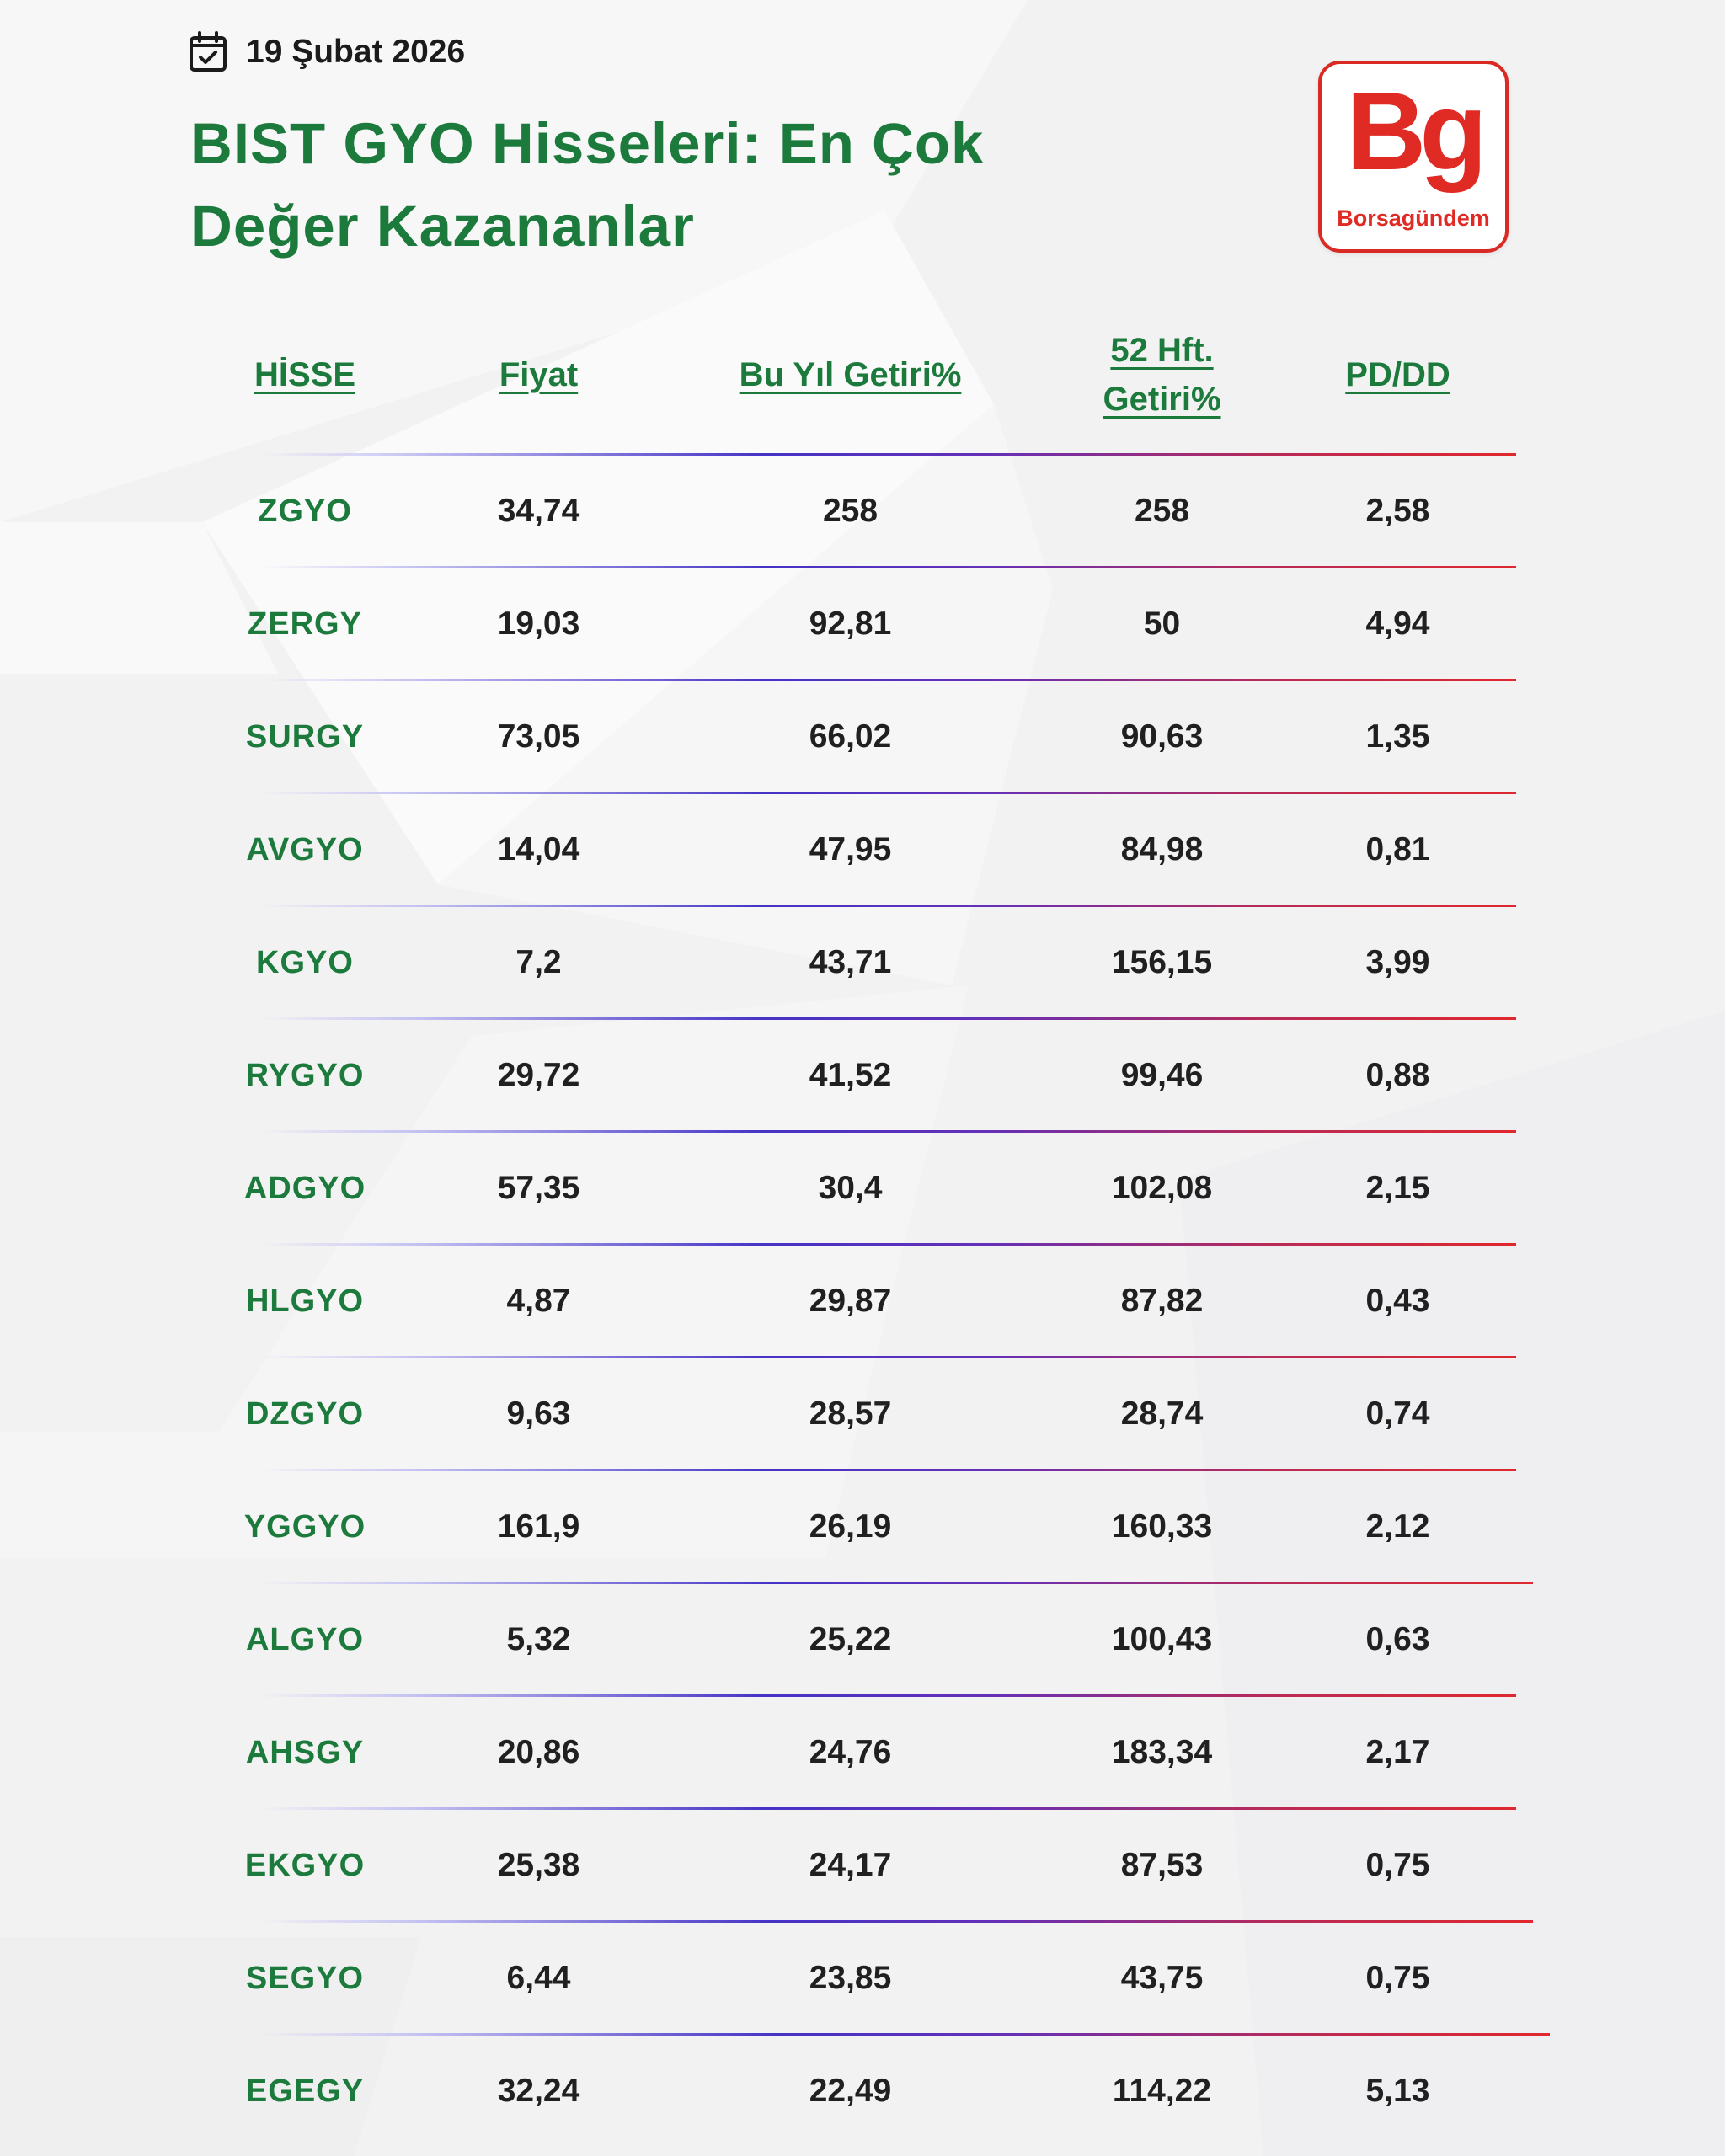 Image resolution: width=1725 pixels, height=2156 pixels. I want to click on table-row: YGGYO 161,9 26,19 160,33 2,12, so click(852, 1526).